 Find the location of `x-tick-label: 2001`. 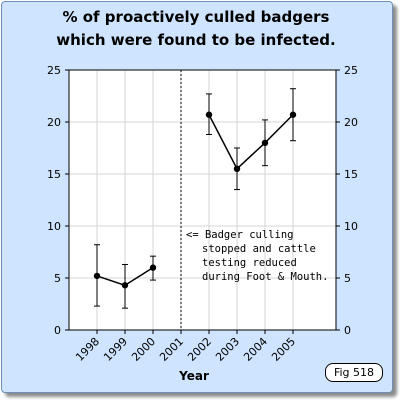

x-tick-label: 2001 is located at coordinates (171, 349).